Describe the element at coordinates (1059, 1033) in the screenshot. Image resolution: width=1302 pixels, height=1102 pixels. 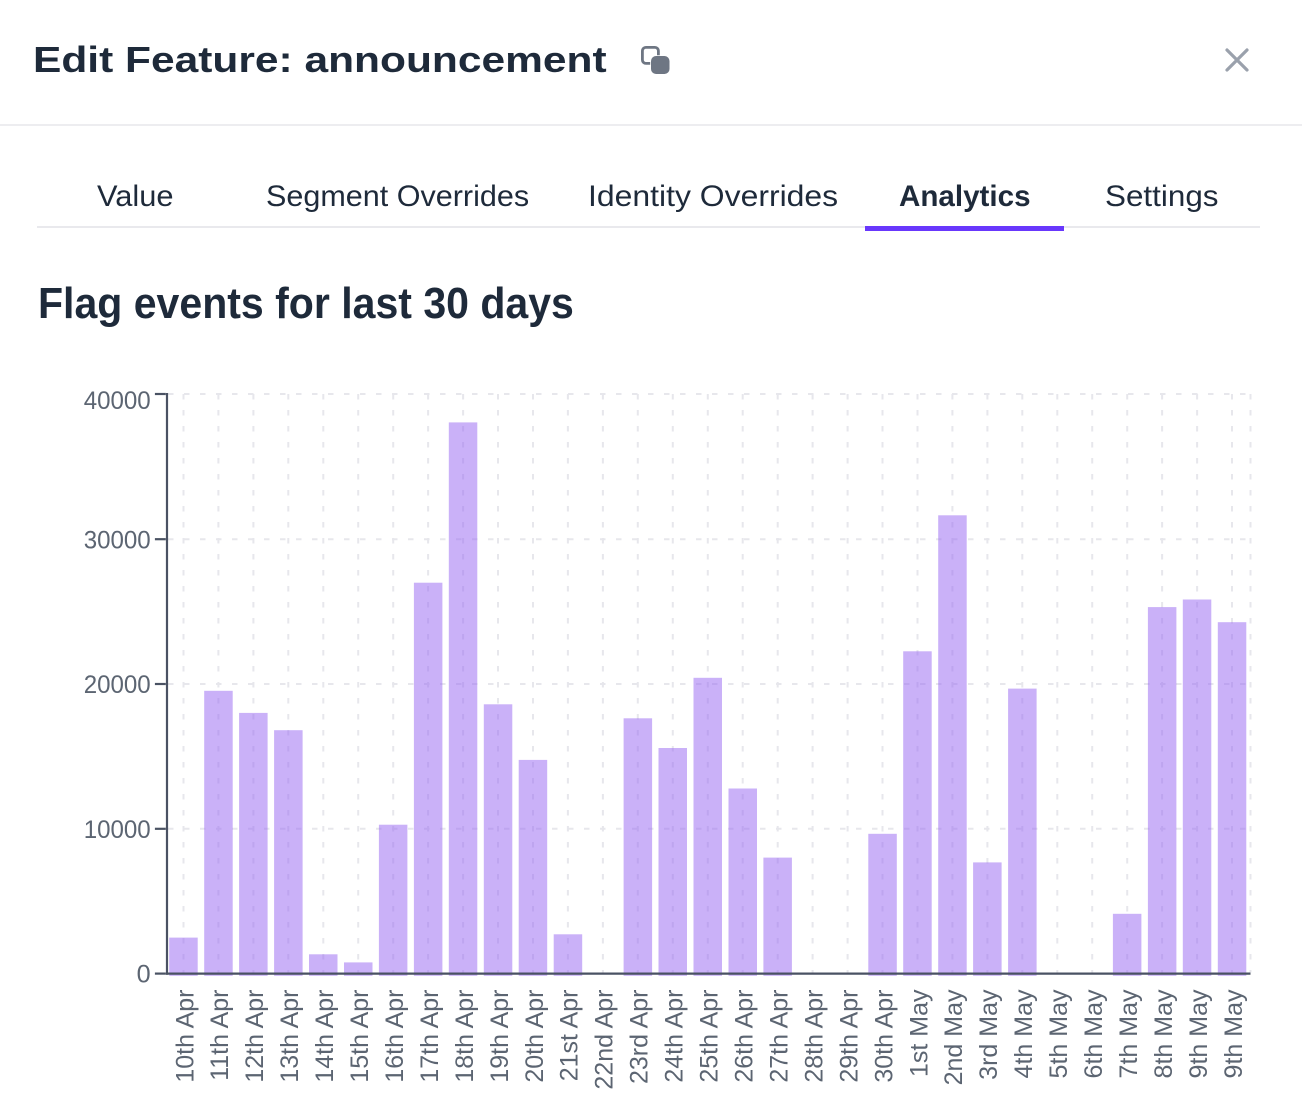
I see `svg-text: 5th May` at that location.